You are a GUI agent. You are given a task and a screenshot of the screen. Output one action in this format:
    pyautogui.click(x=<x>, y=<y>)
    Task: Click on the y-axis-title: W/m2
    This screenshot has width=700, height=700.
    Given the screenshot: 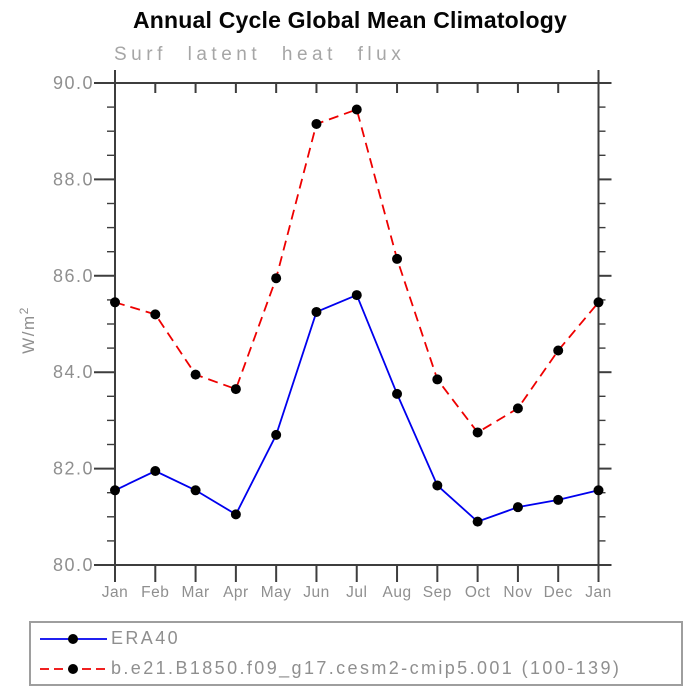 What is the action you would take?
    pyautogui.click(x=27, y=330)
    